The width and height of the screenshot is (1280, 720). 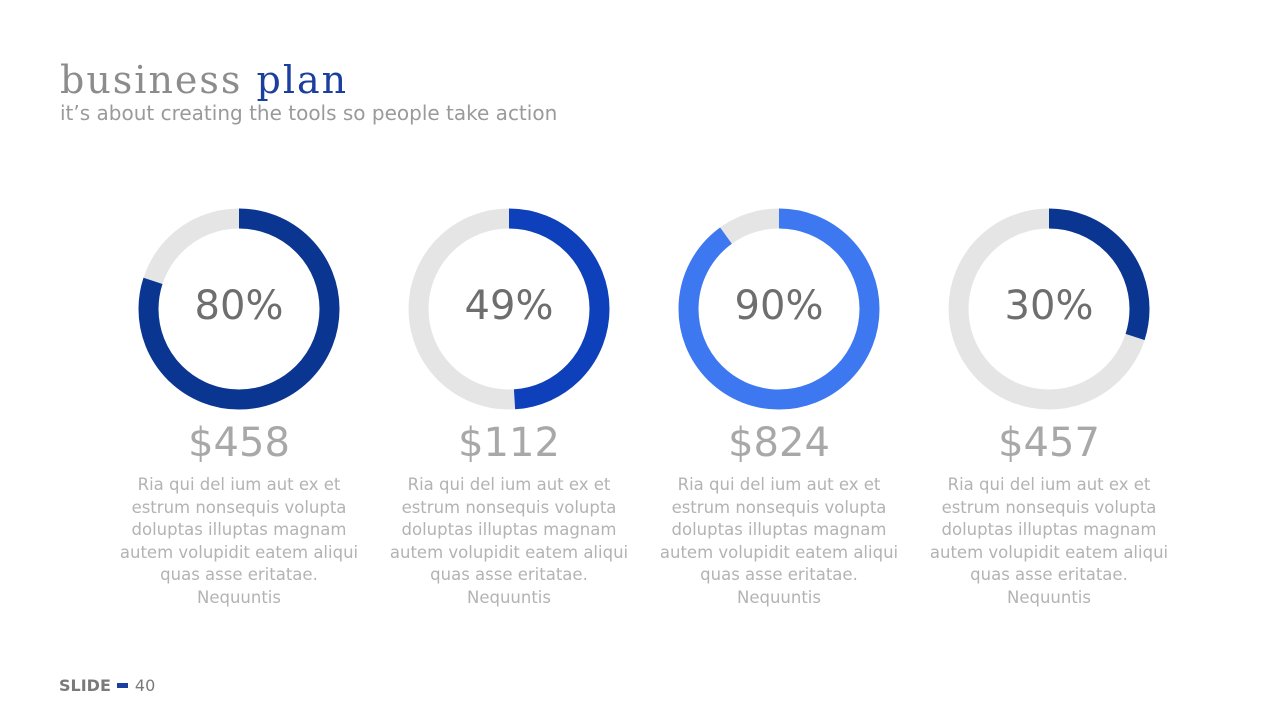 I want to click on amount-value: $457, so click(x=1049, y=443).